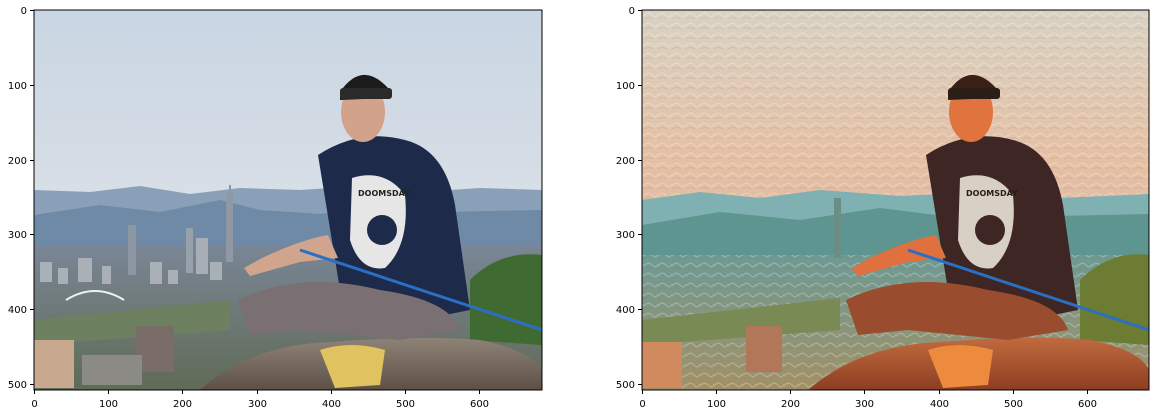 The width and height of the screenshot is (1156, 415). I want to click on stylized-x-axis: 0 100 200 300 400 500 600, so click(868, 400).